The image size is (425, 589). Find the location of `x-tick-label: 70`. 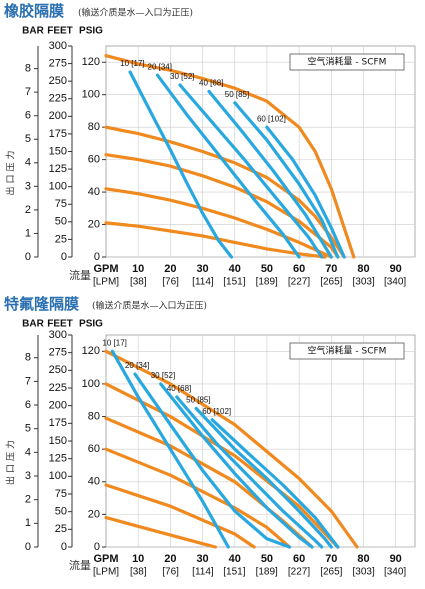

x-tick-label: 70 is located at coordinates (331, 269).